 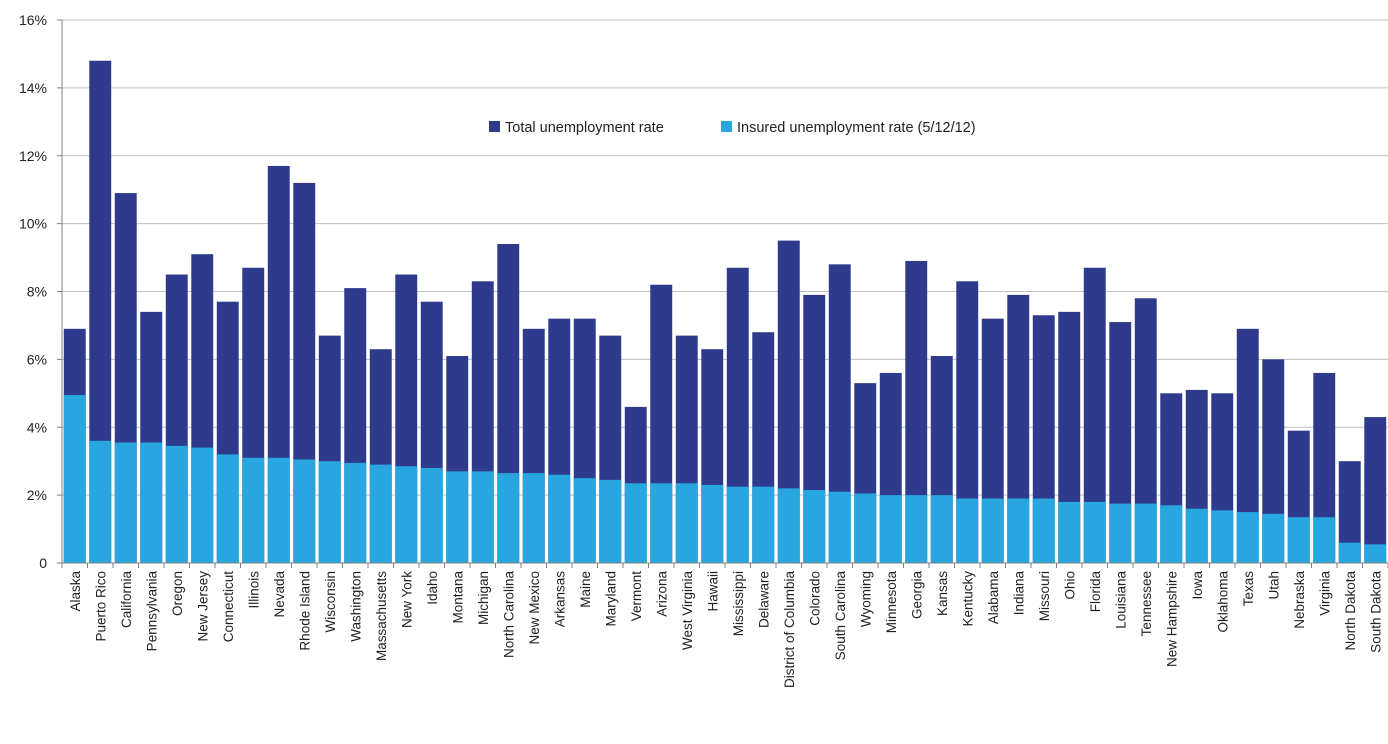 What do you see at coordinates (37, 495) in the screenshot?
I see `y-tick-label: 2%` at bounding box center [37, 495].